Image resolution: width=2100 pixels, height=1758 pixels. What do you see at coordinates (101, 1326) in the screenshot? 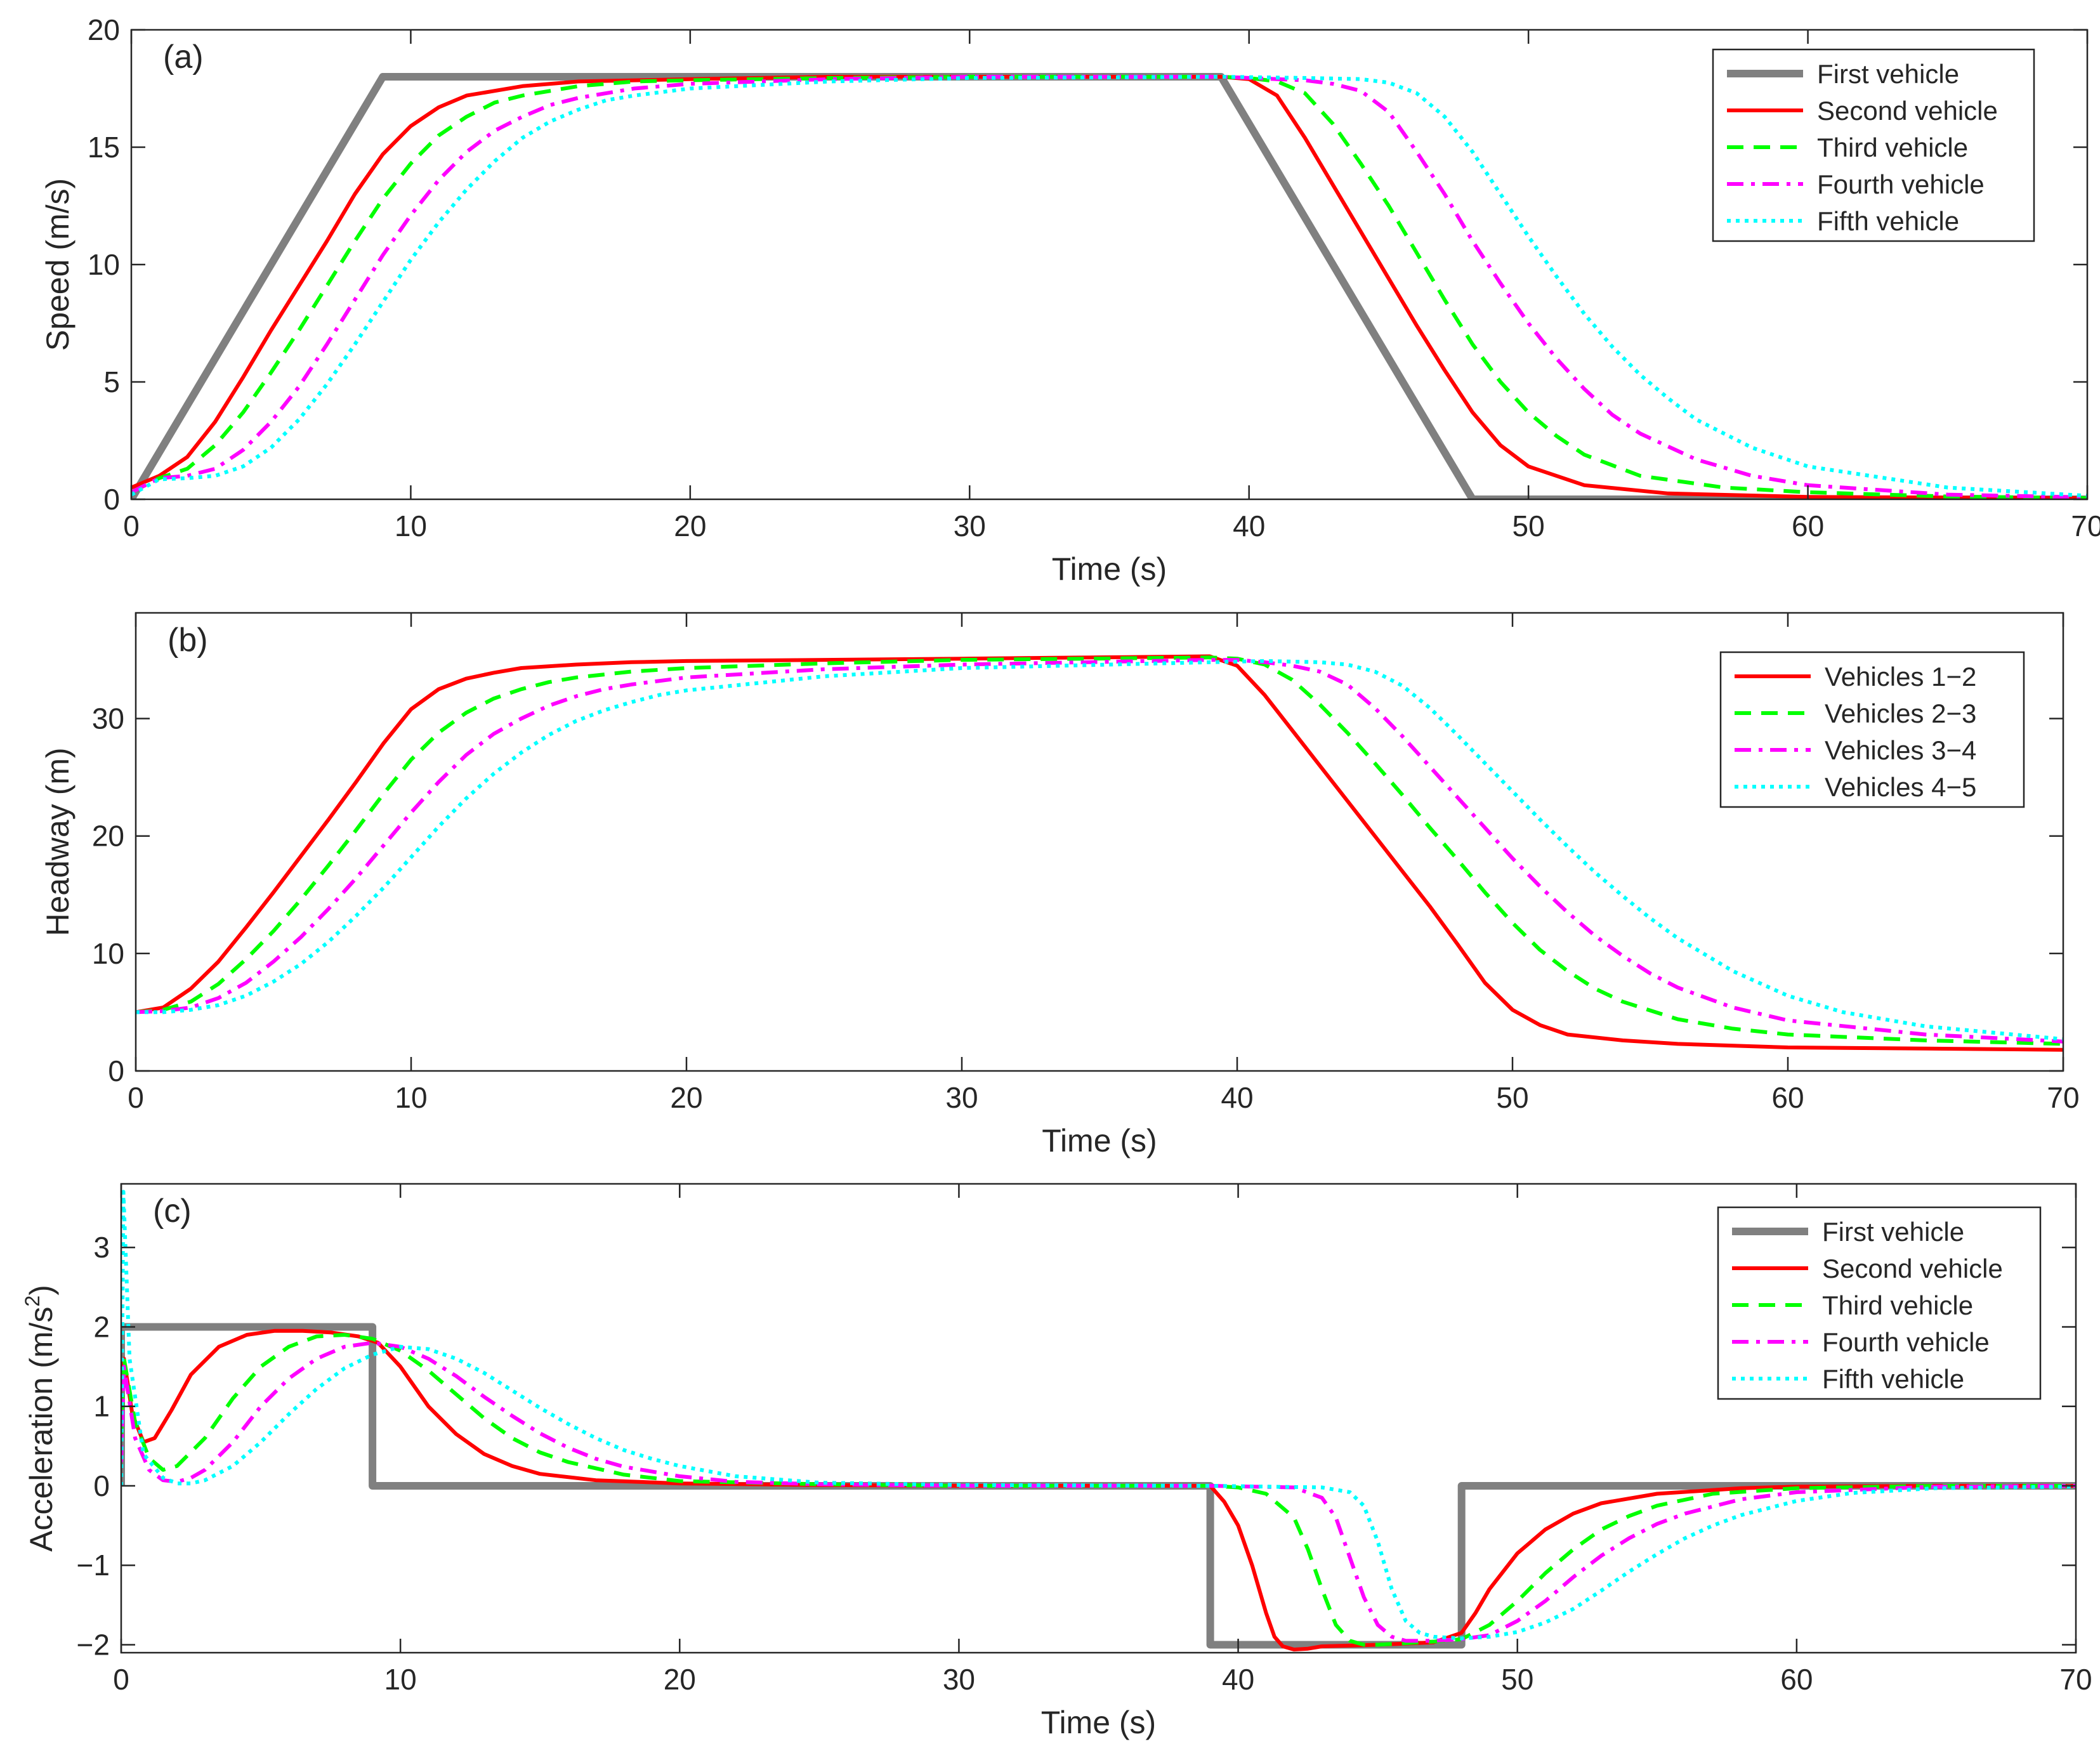
I see `y-tick-label: 2` at bounding box center [101, 1326].